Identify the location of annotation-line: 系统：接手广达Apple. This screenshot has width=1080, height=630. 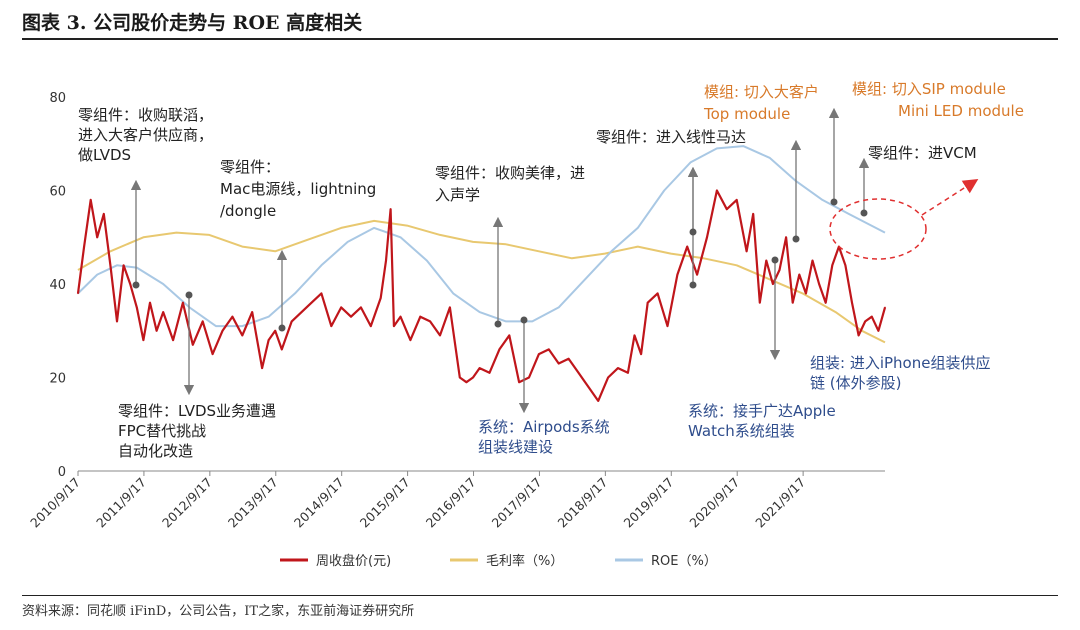
(762, 411).